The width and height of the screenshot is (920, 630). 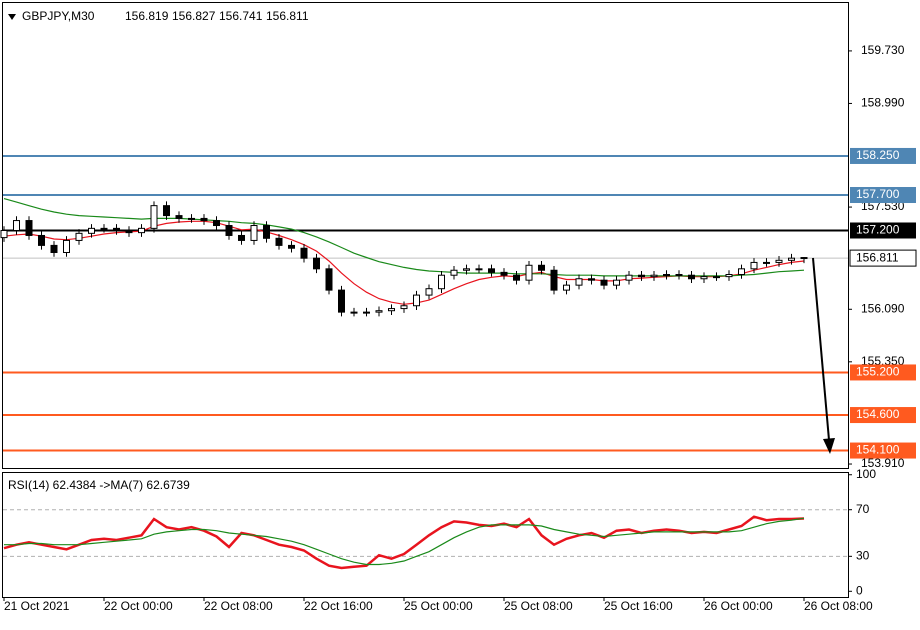 What do you see at coordinates (821, 349) in the screenshot?
I see `forecast-arrow` at bounding box center [821, 349].